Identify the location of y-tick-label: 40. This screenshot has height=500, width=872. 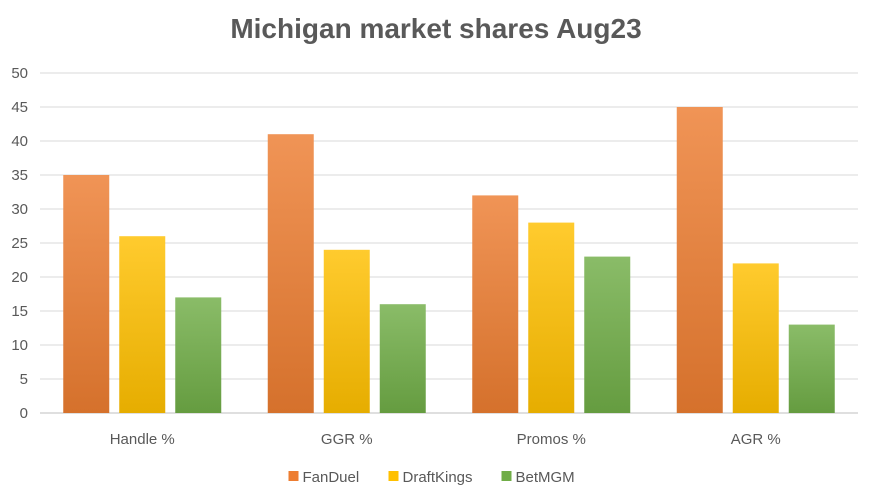
(19, 141).